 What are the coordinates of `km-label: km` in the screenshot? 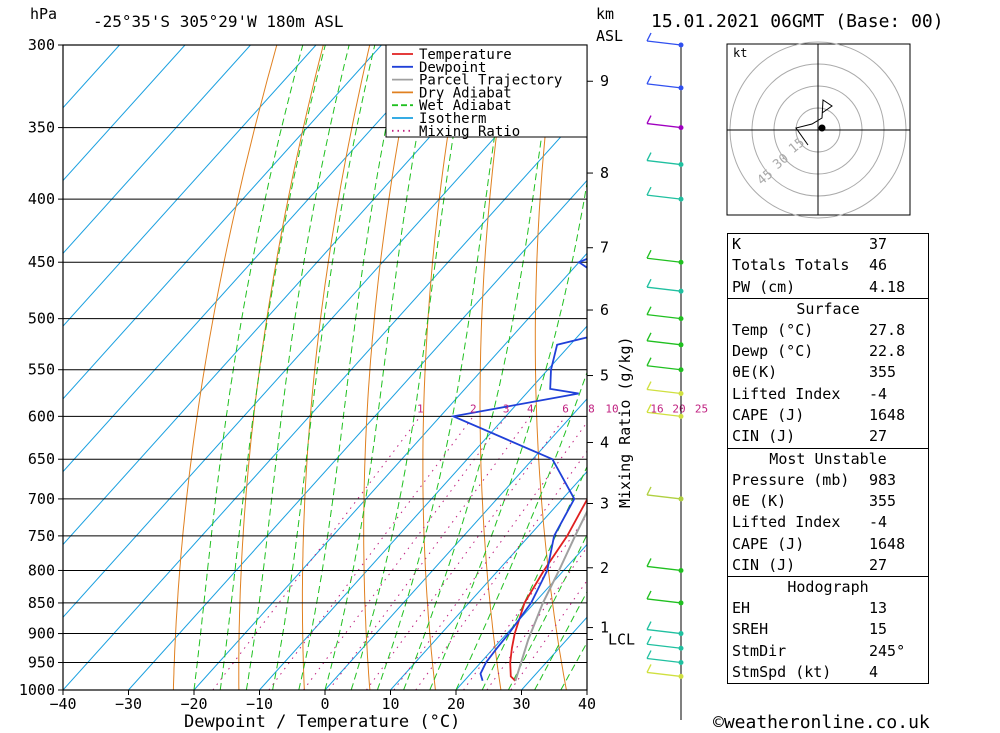 It's located at (605, 14).